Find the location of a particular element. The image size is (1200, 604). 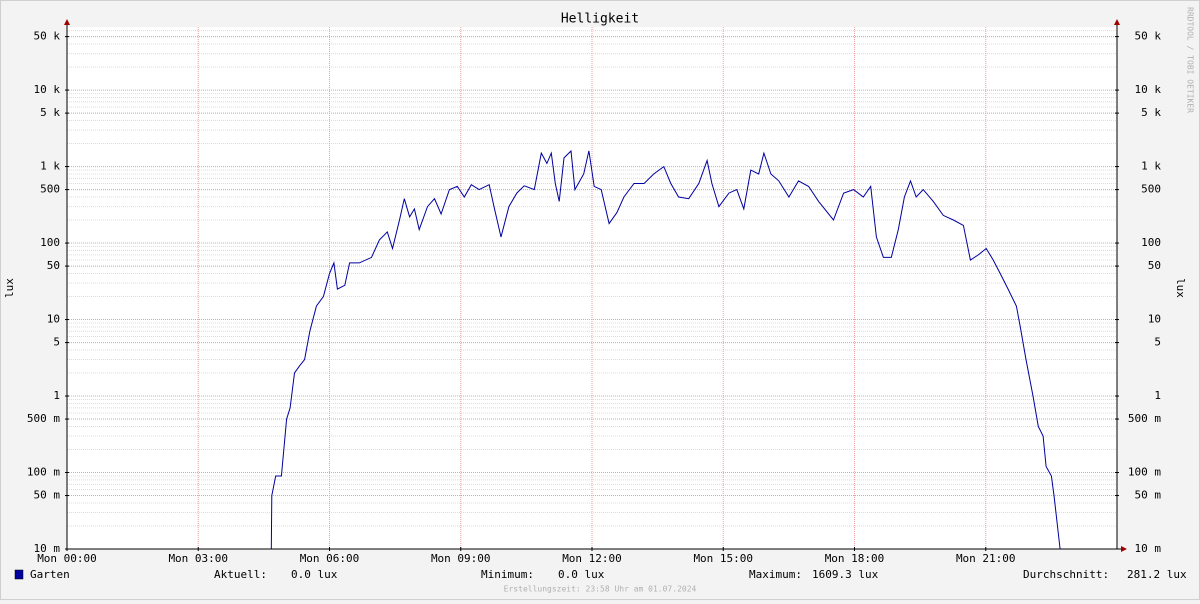

y-tick-label: 5 k is located at coordinates (50, 112).